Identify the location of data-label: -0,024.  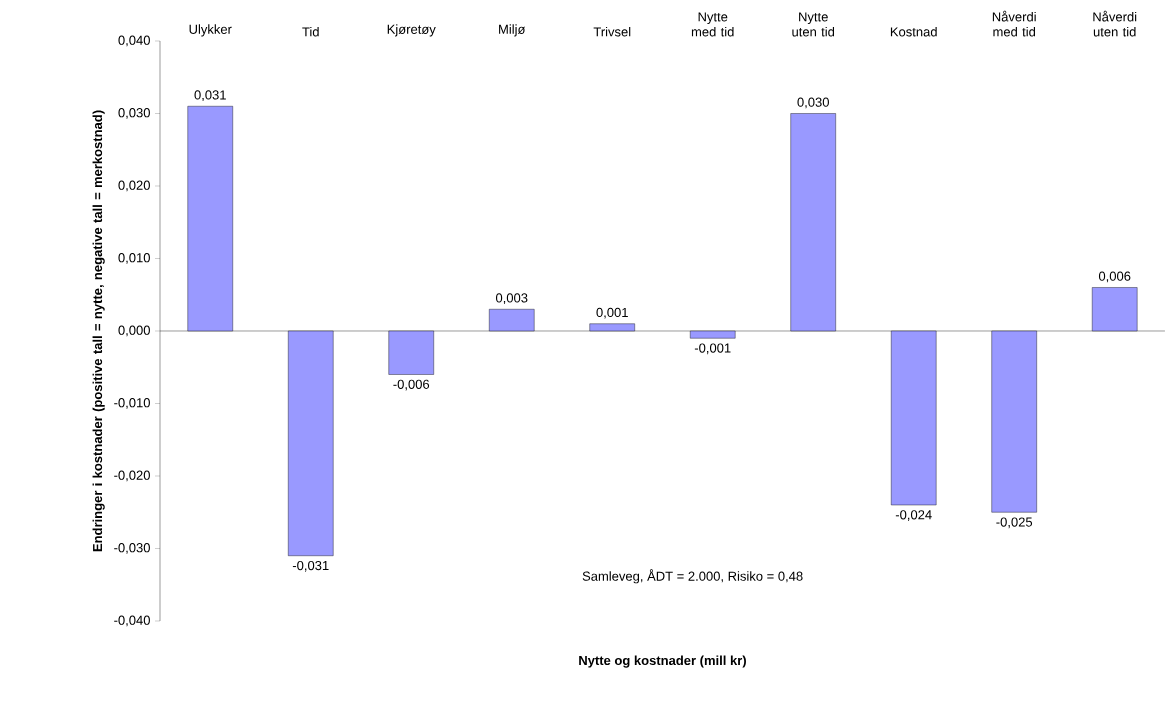
(913, 515).